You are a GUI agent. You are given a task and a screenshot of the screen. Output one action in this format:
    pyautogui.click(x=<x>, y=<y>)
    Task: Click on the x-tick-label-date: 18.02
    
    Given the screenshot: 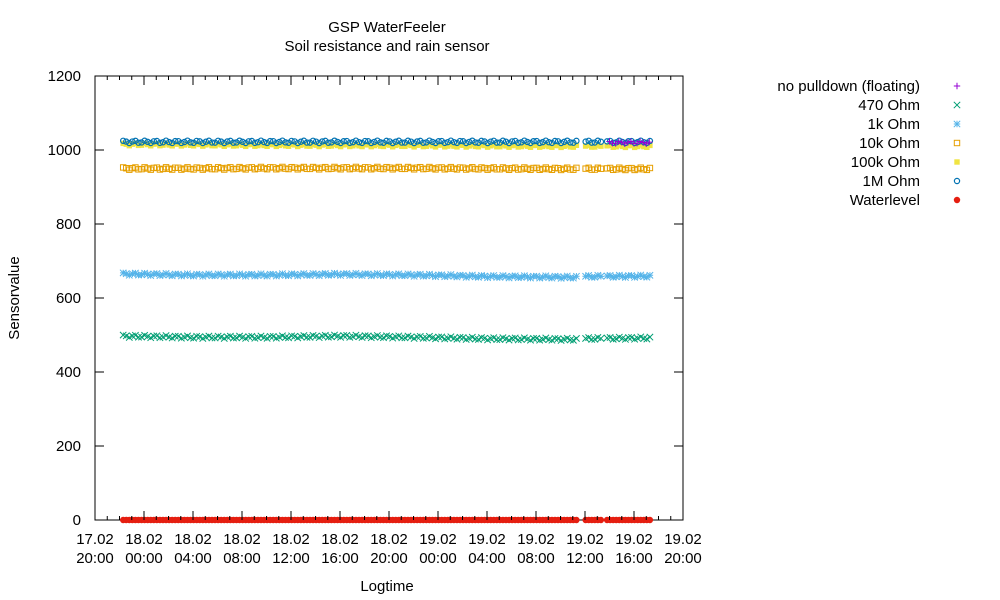 What is the action you would take?
    pyautogui.click(x=291, y=539)
    